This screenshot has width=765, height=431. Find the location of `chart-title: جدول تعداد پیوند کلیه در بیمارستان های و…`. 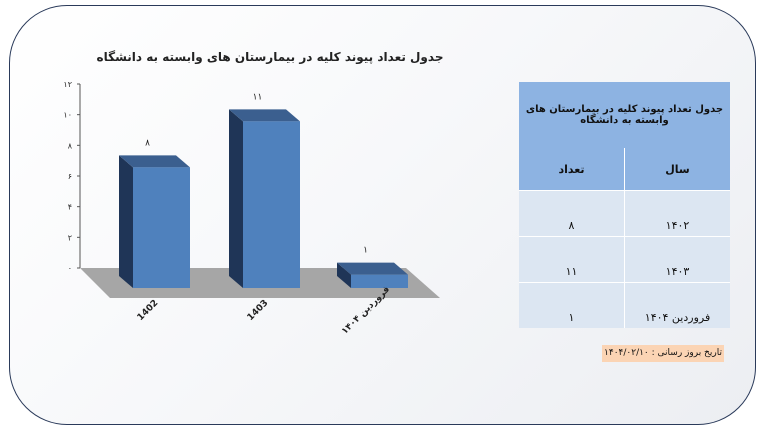

chart-title: جدول تعداد پیوند کلیه در بیمارستان های و… is located at coordinates (270, 57).